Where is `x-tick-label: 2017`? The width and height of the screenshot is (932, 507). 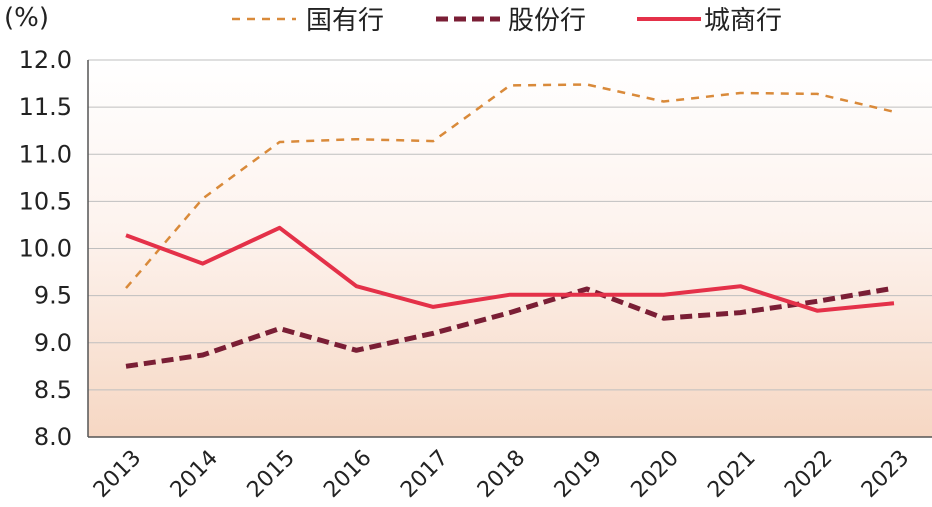
x-tick-label: 2017 is located at coordinates (424, 474).